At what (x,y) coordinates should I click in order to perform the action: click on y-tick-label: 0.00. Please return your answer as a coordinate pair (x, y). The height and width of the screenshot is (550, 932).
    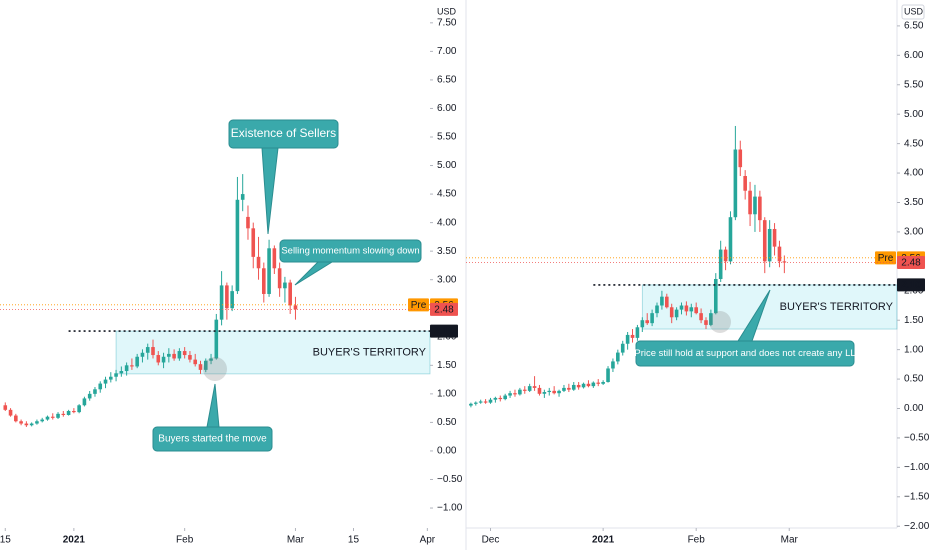
    Looking at the image, I should click on (447, 451).